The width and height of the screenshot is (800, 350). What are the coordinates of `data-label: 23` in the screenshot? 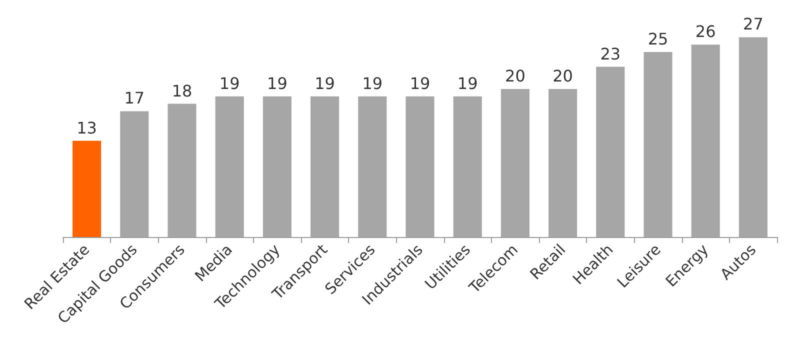 It's located at (610, 54).